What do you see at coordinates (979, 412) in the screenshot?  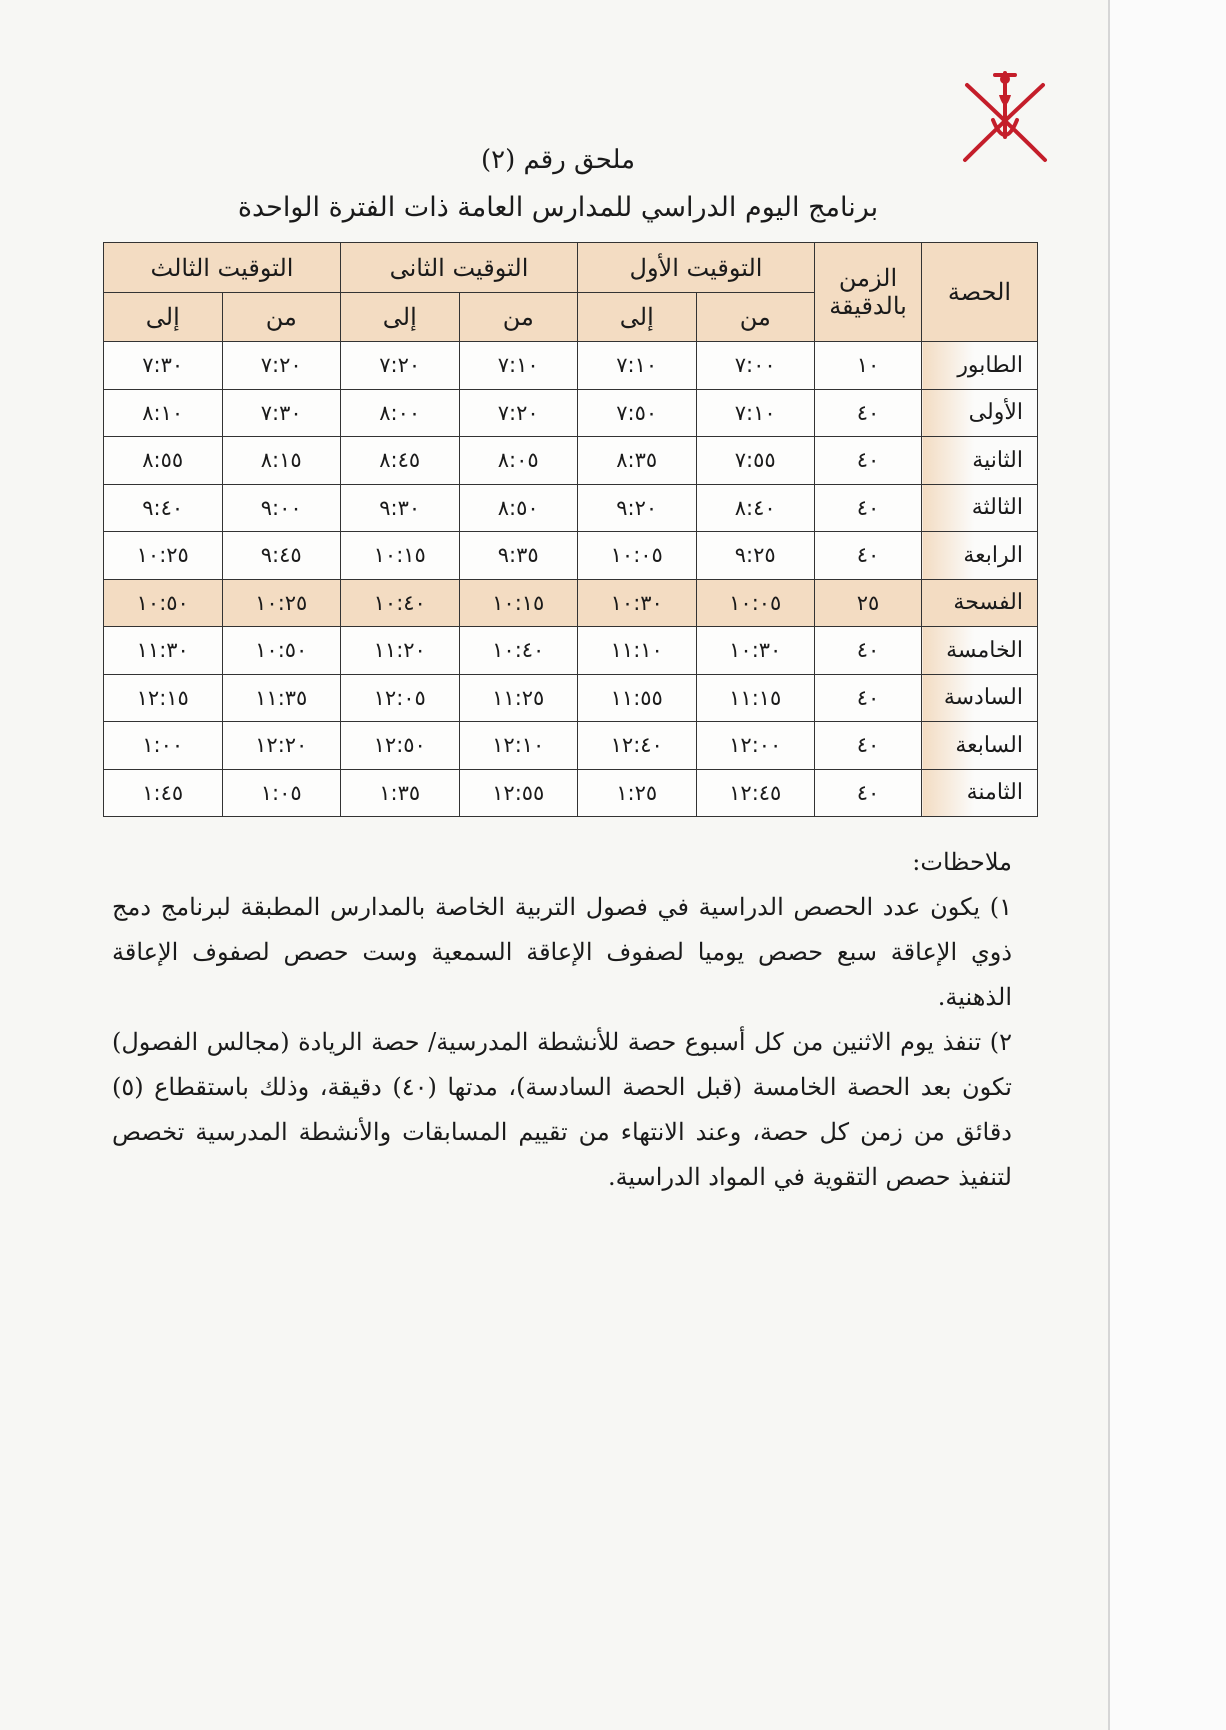 I see `period-name: الأولى` at bounding box center [979, 412].